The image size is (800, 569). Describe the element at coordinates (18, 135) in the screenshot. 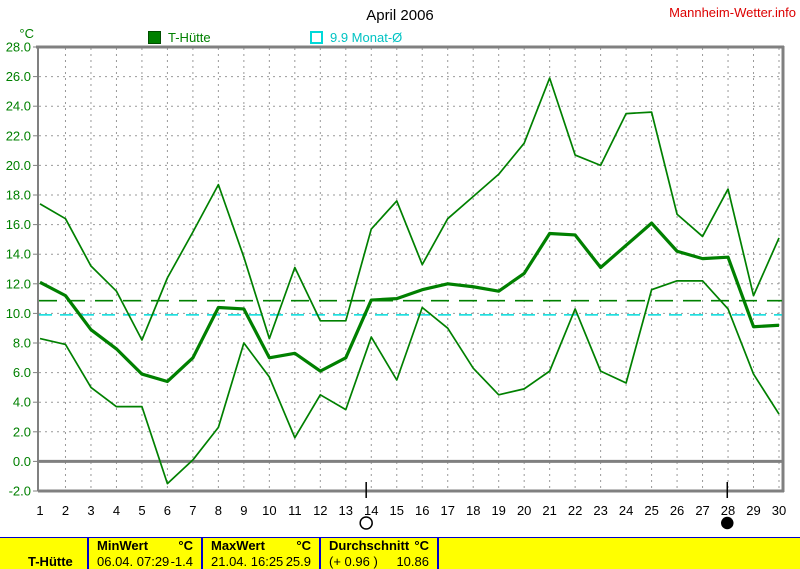

I see `y-tick-label: 22.0` at that location.